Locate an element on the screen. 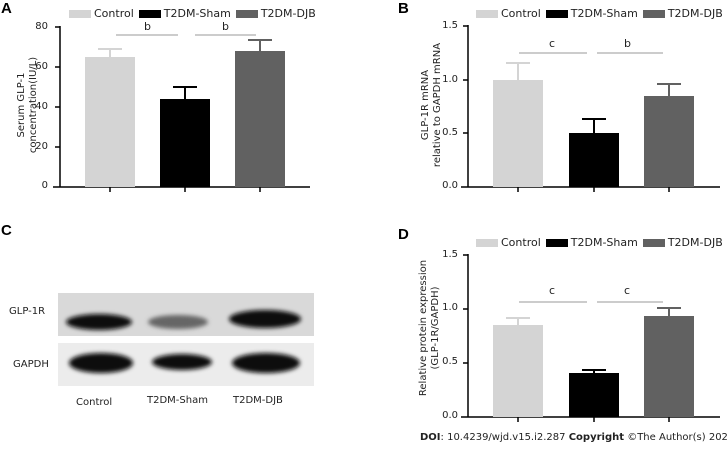  y-tick-label: 80 is located at coordinates (41, 26).